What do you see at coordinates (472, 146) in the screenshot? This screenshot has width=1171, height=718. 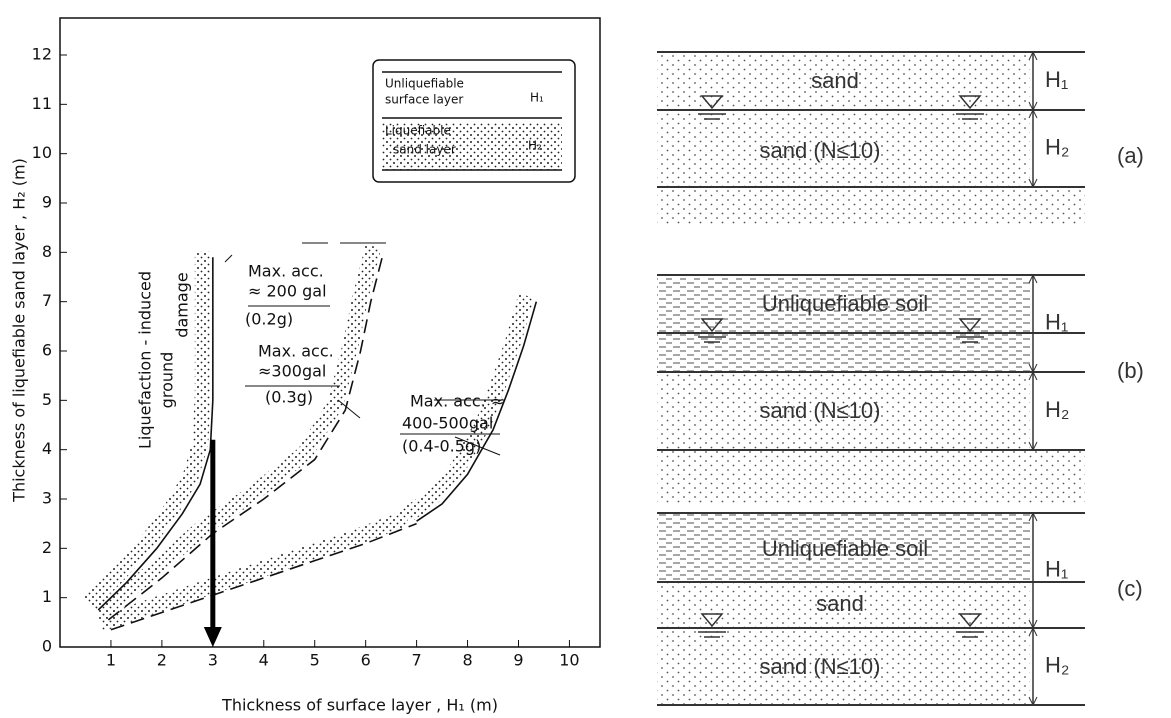 I see `inset-sand` at bounding box center [472, 146].